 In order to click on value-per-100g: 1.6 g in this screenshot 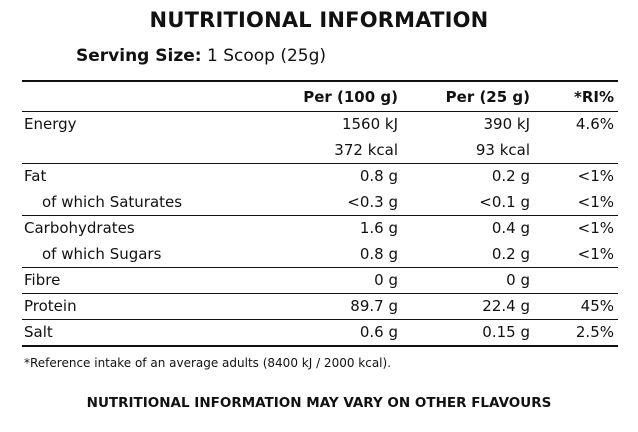, I will do `click(378, 228)`.